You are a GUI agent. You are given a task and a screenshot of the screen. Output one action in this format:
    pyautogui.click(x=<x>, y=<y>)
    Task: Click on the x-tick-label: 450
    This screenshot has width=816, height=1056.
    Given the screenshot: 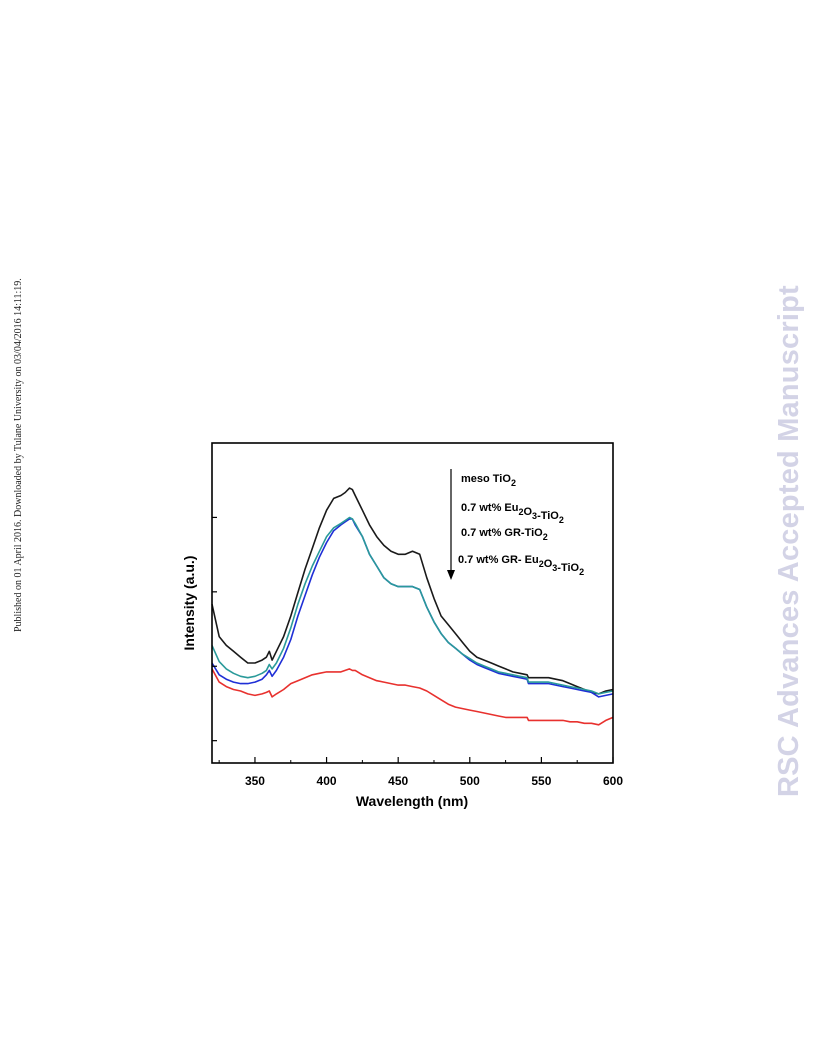 What is the action you would take?
    pyautogui.click(x=398, y=781)
    